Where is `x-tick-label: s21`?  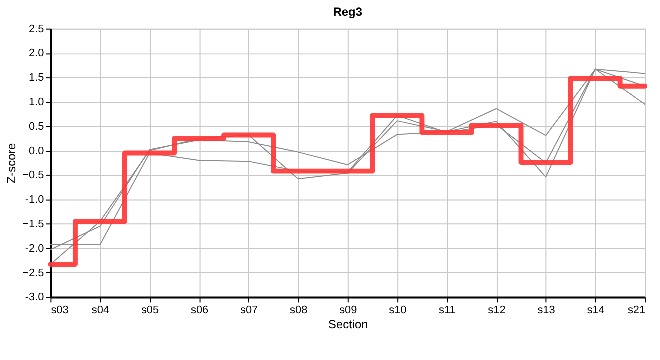 x-tick-label: s21 is located at coordinates (637, 310).